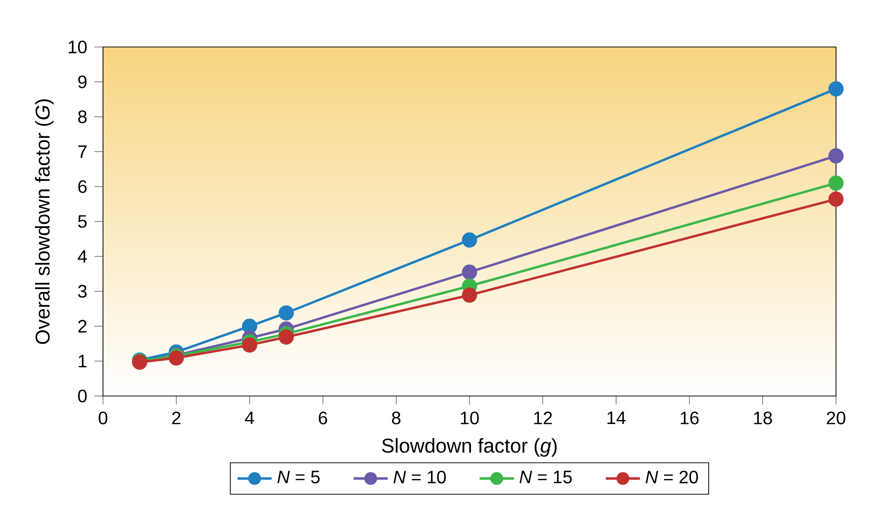  What do you see at coordinates (469, 418) in the screenshot?
I see `x-tick-label: 10` at bounding box center [469, 418].